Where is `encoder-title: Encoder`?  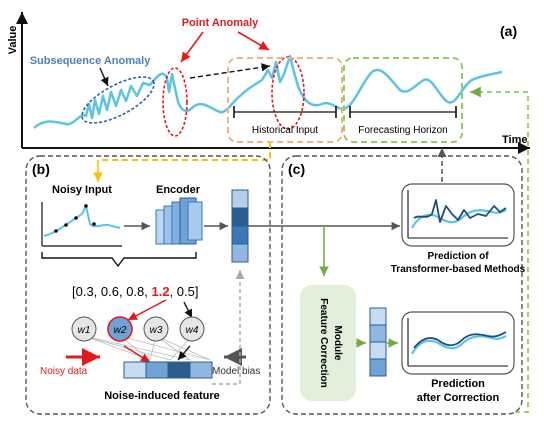 encoder-title: Encoder is located at coordinates (178, 190).